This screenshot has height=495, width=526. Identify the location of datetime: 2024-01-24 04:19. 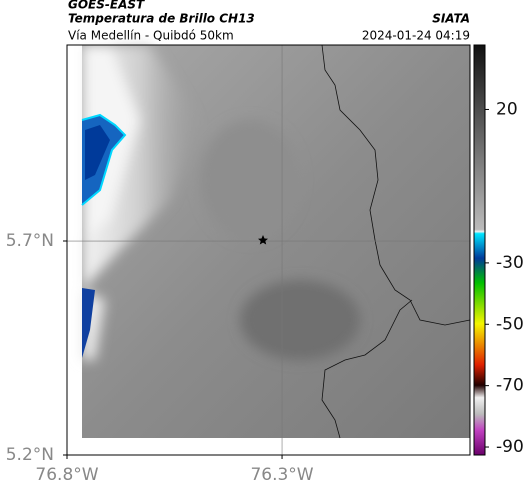
(416, 36).